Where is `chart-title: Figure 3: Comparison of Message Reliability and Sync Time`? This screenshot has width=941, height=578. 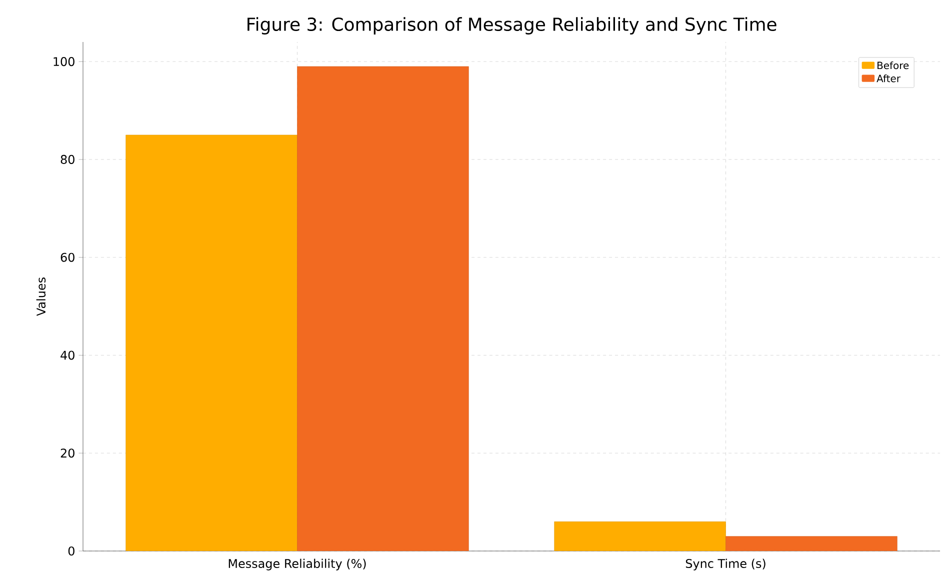
chart-title: Figure 3: Comparison of Message Reliability and Sync Time is located at coordinates (512, 25).